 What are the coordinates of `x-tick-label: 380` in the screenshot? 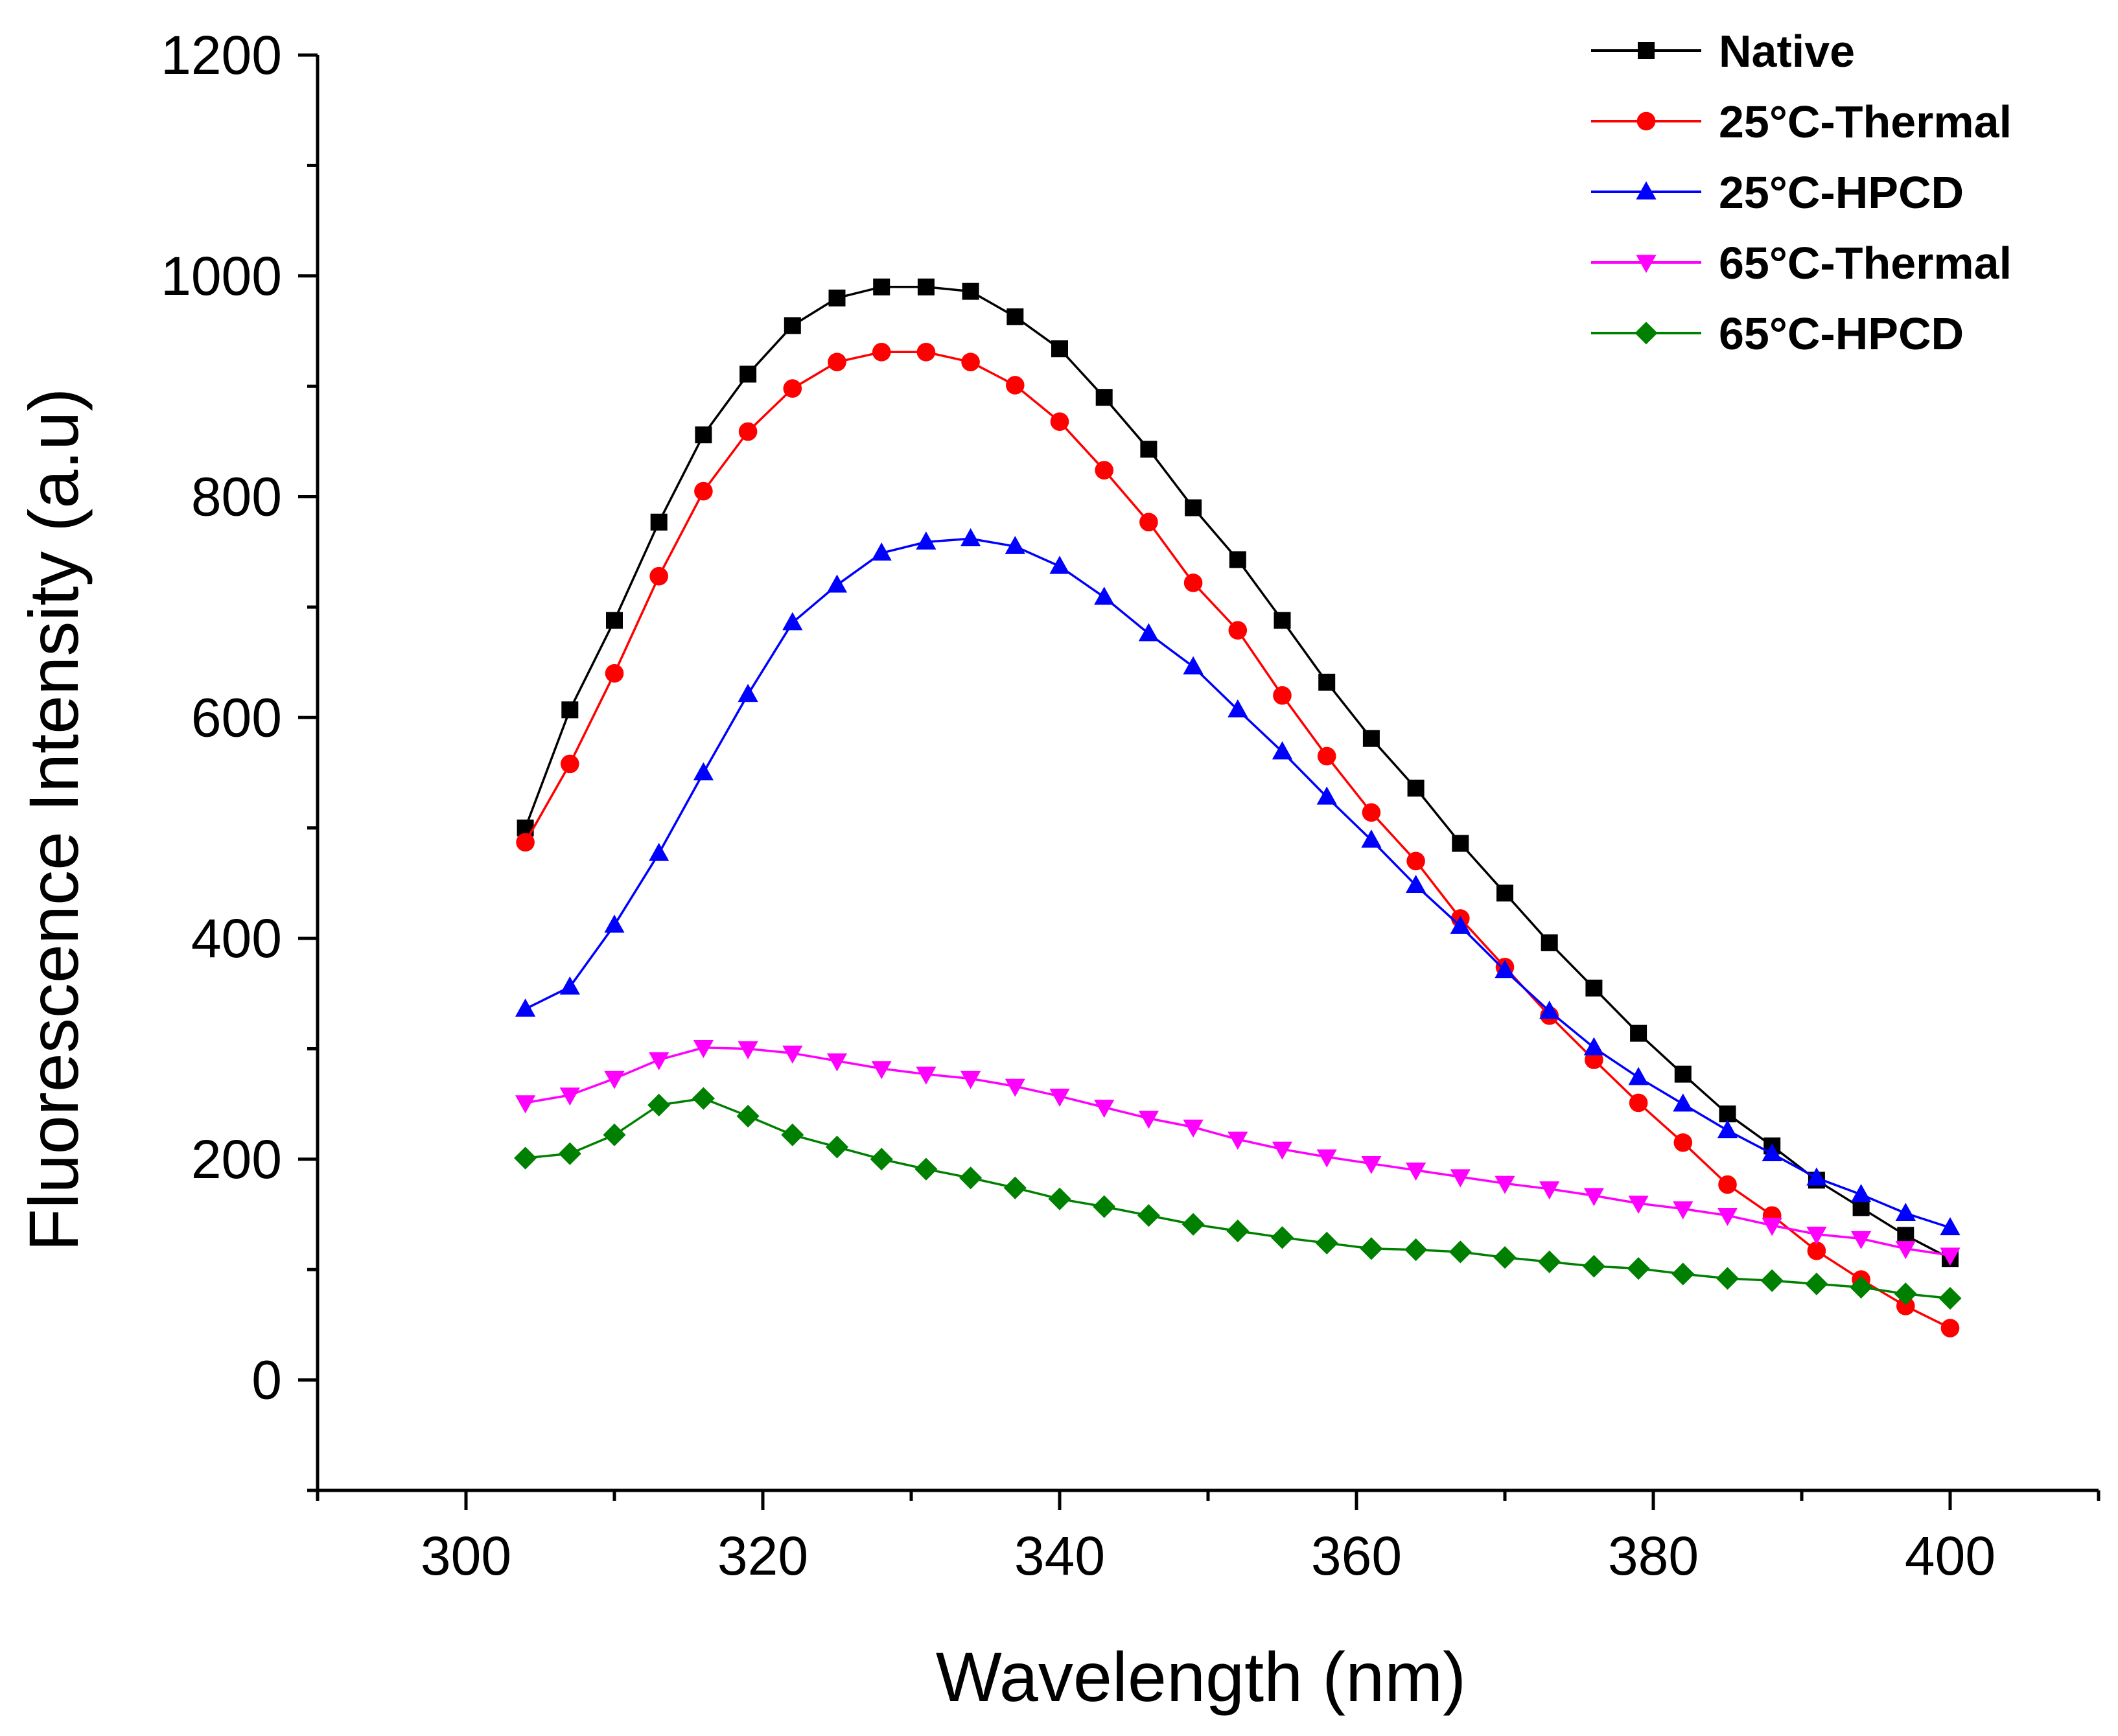 It's located at (1653, 1555).